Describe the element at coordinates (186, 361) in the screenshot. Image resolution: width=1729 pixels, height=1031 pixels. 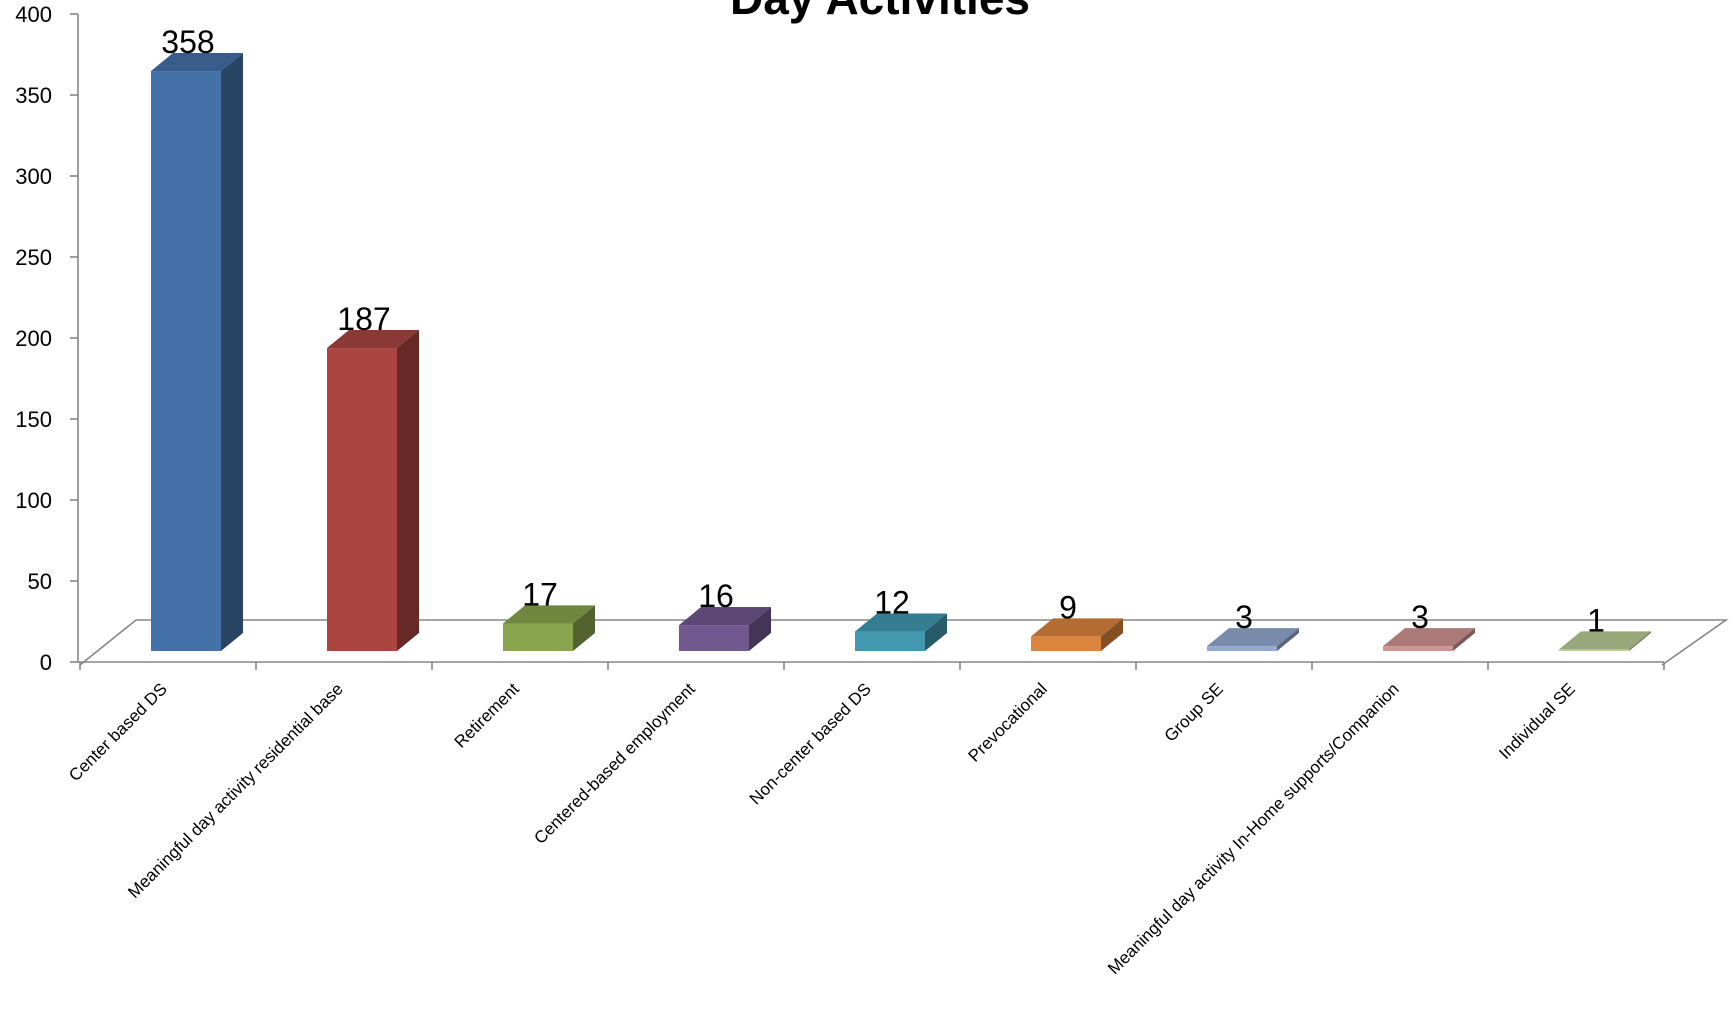
I see `bar-front-center-based-ds` at that location.